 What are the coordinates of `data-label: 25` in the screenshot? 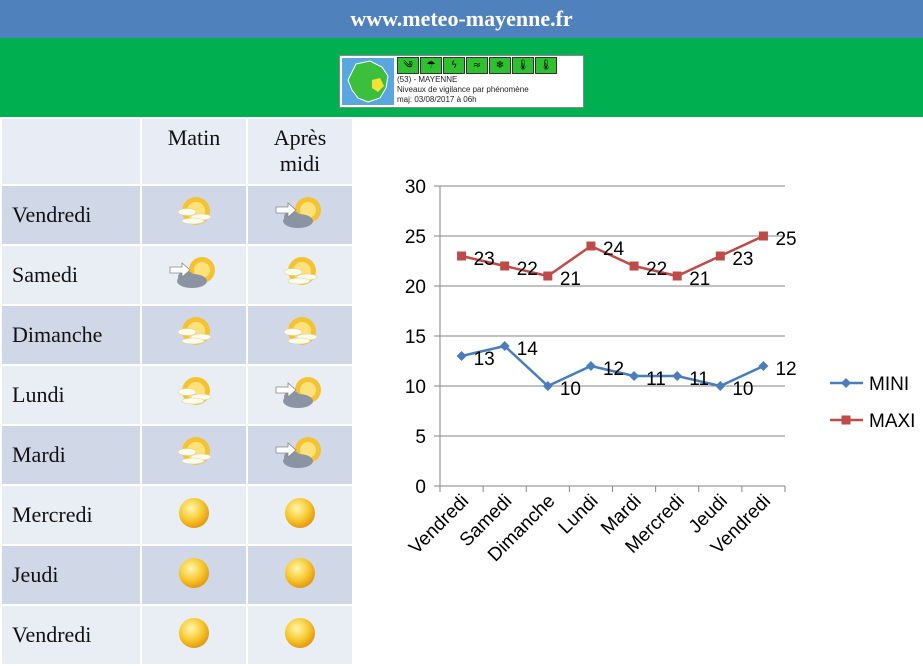 It's located at (785, 239).